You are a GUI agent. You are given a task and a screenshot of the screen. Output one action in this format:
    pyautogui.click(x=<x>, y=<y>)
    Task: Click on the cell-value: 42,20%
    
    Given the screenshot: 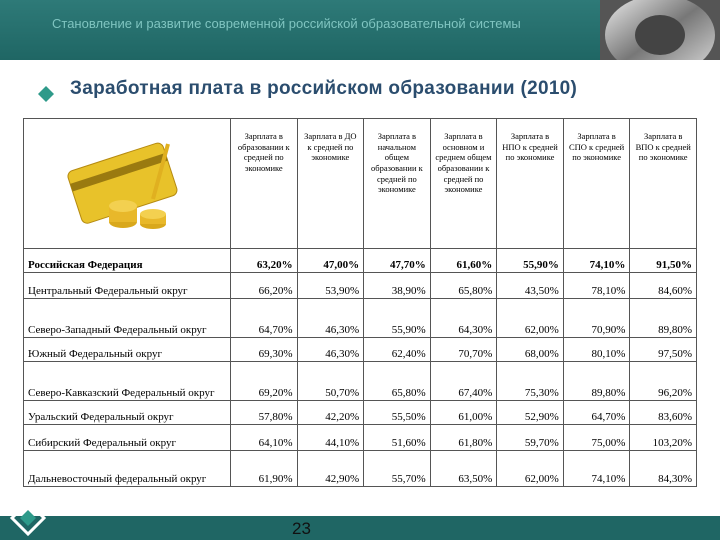 What is the action you would take?
    pyautogui.click(x=330, y=412)
    